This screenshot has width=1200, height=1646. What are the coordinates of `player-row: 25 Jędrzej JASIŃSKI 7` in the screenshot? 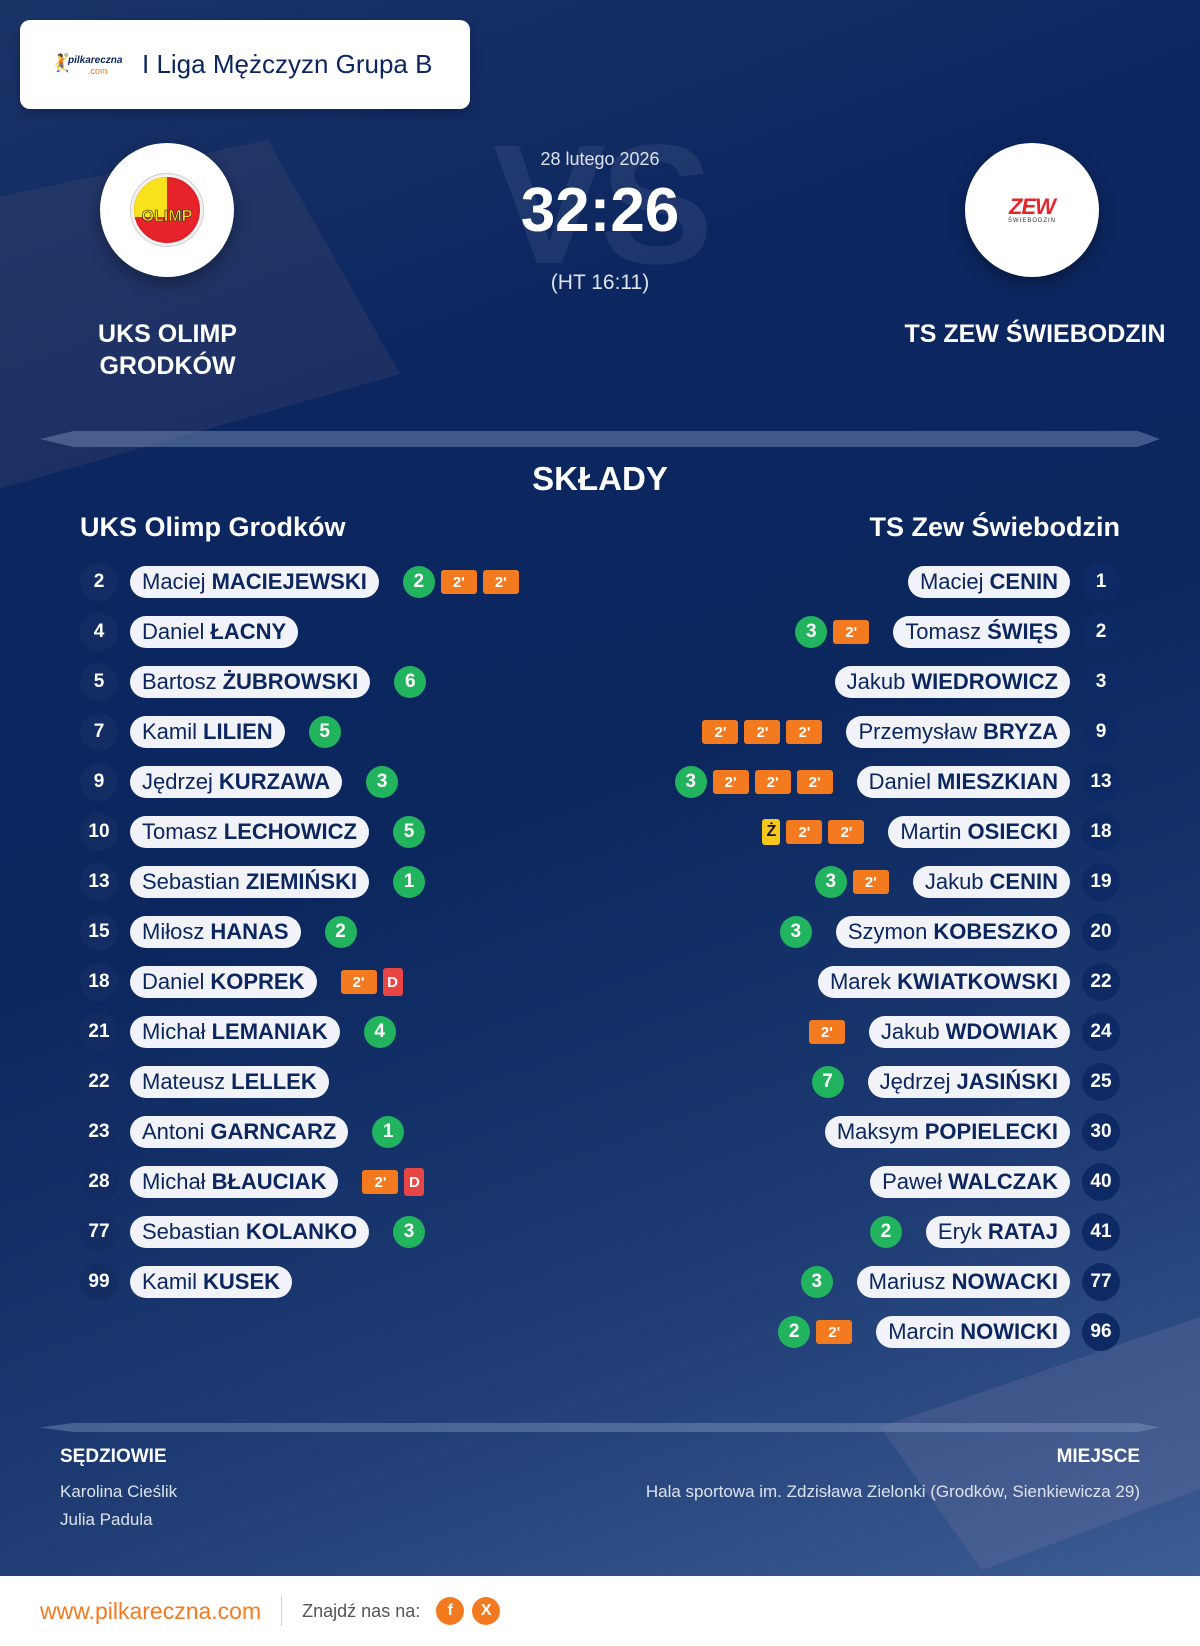 It's located at (891, 1082).